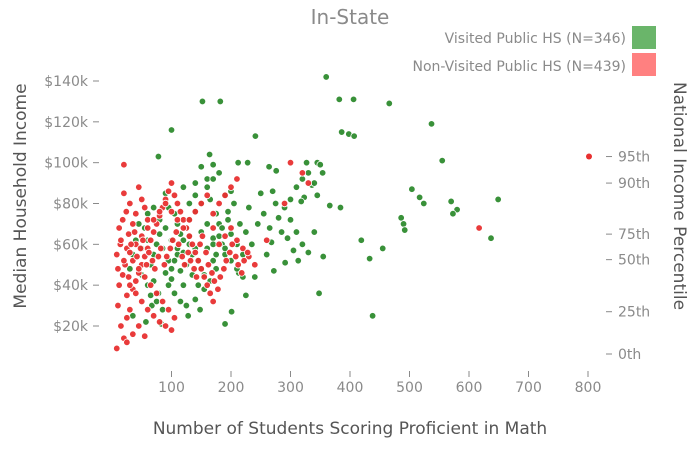  Describe the element at coordinates (629, 355) in the screenshot. I see `percentile-tick-label: 0th` at that location.